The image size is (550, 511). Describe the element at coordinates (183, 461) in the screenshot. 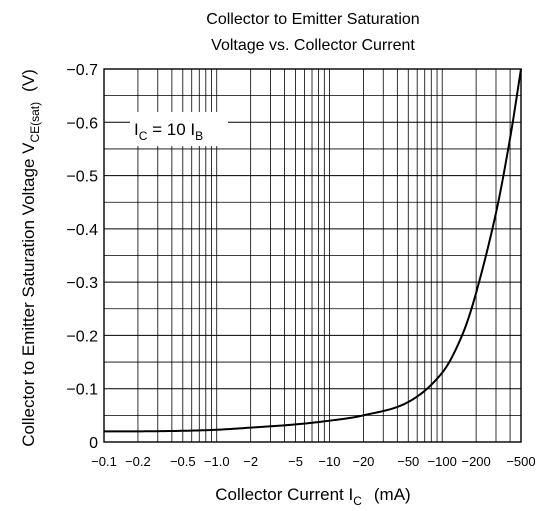

I see `x-tick-label: −0.5` at that location.